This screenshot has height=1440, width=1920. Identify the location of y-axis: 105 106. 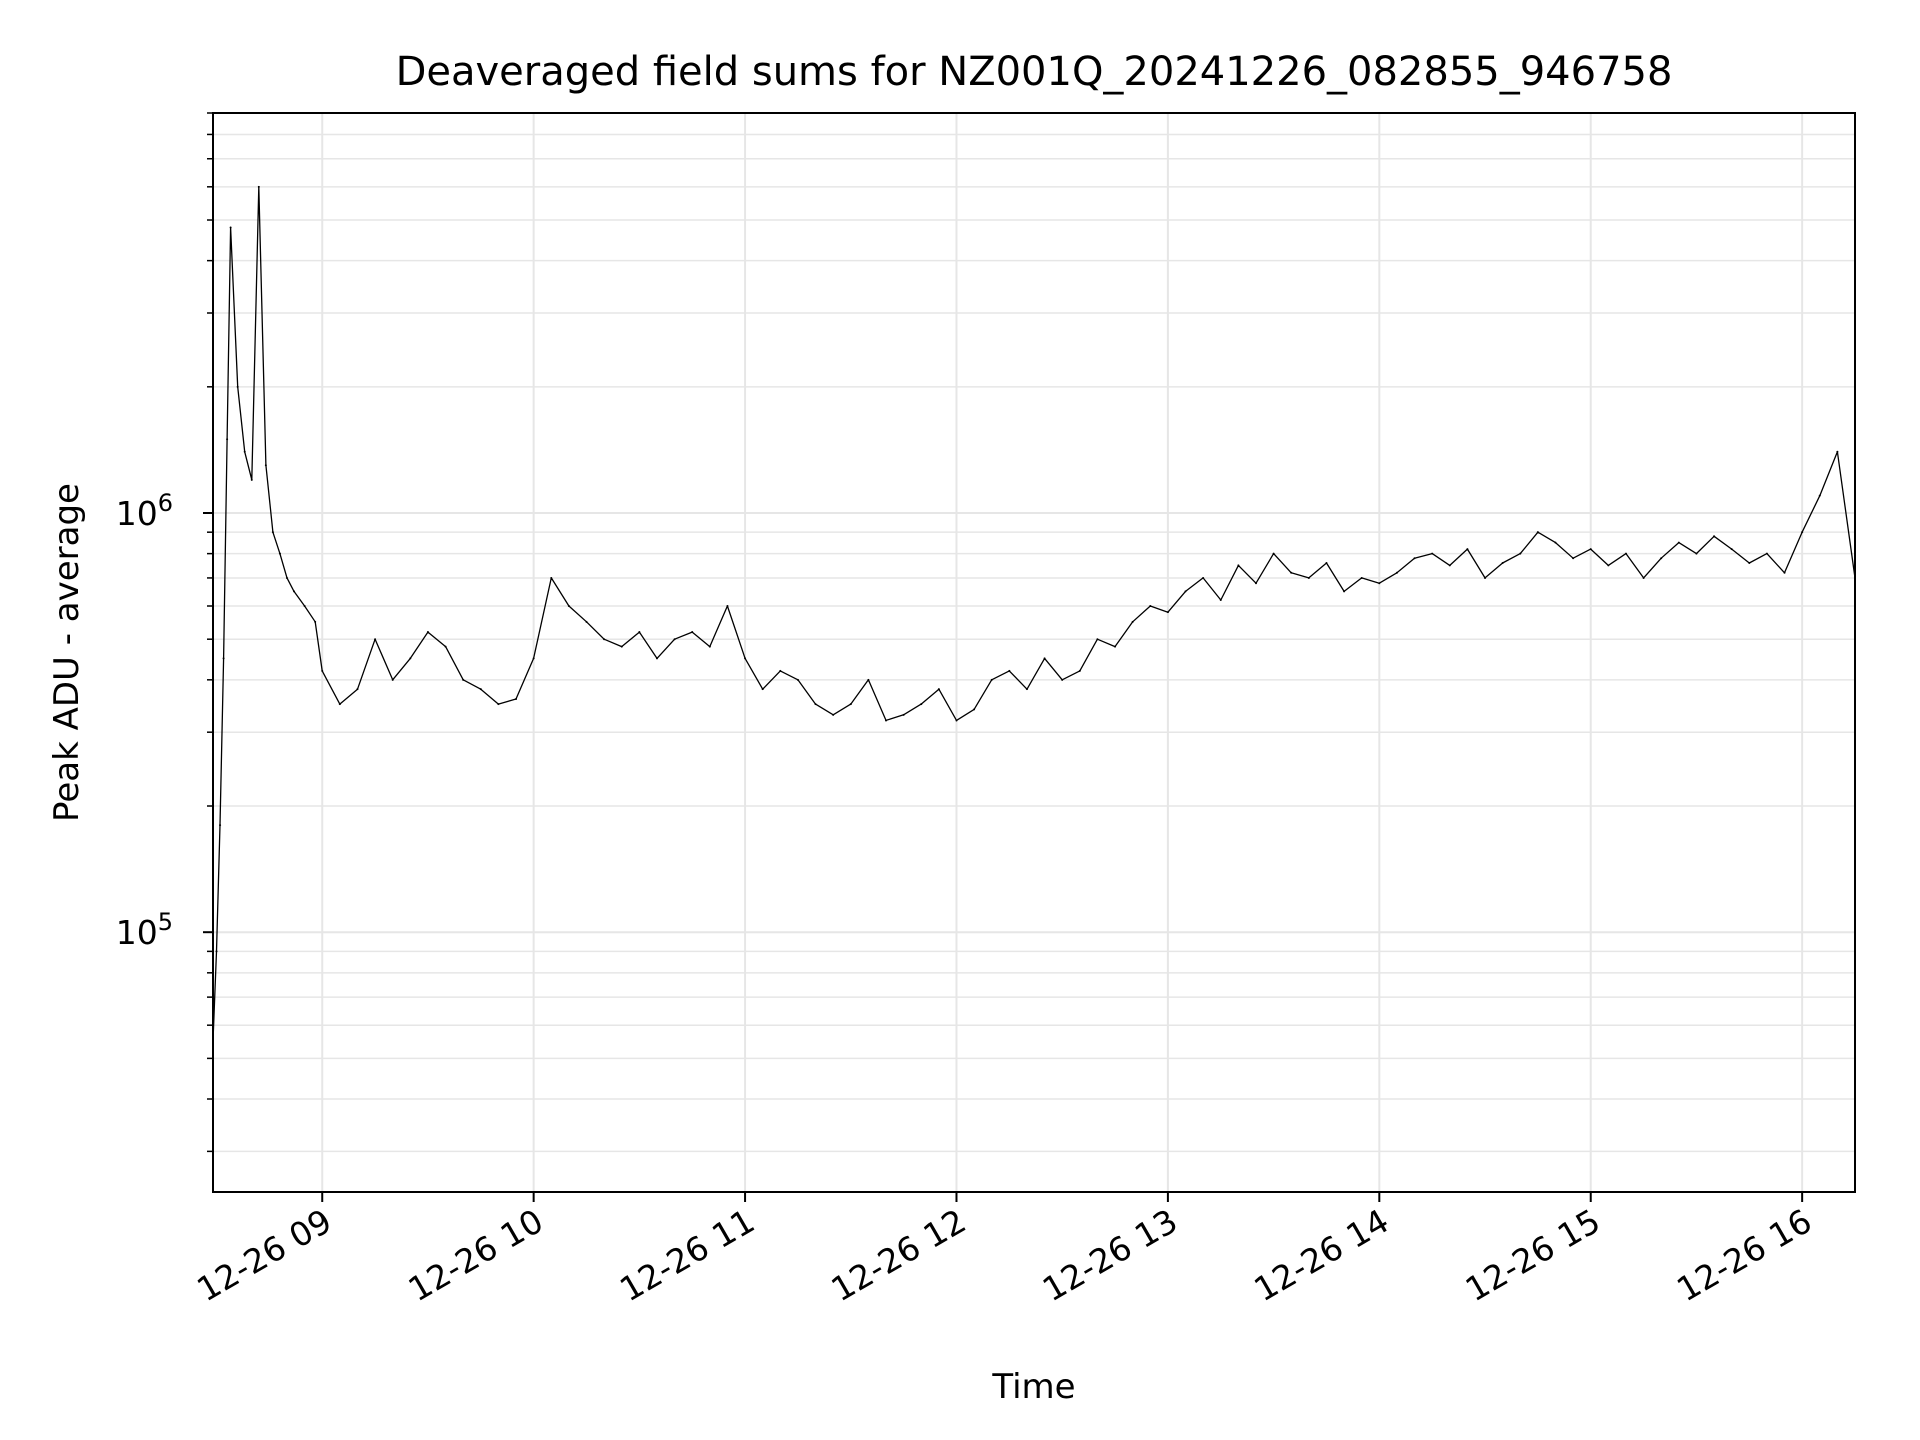
(164, 632).